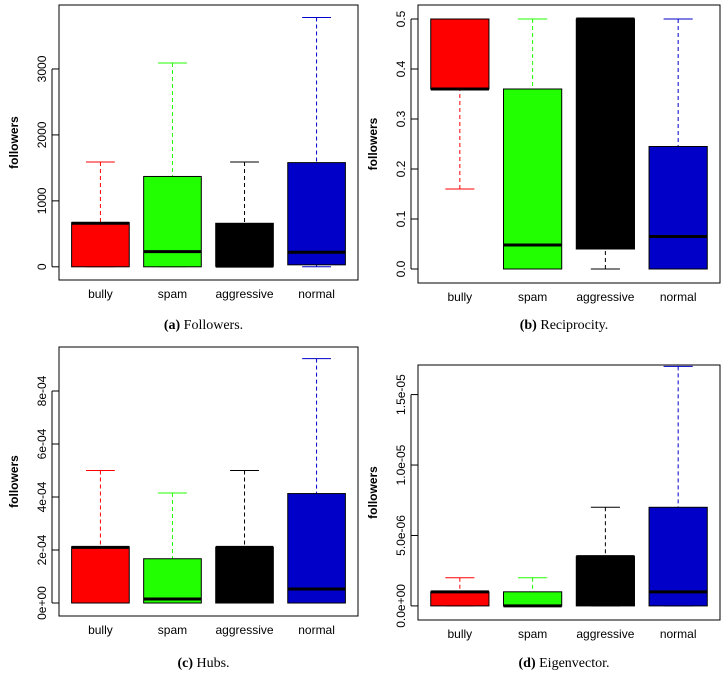  I want to click on y-tick-label: 1000, so click(42, 200).